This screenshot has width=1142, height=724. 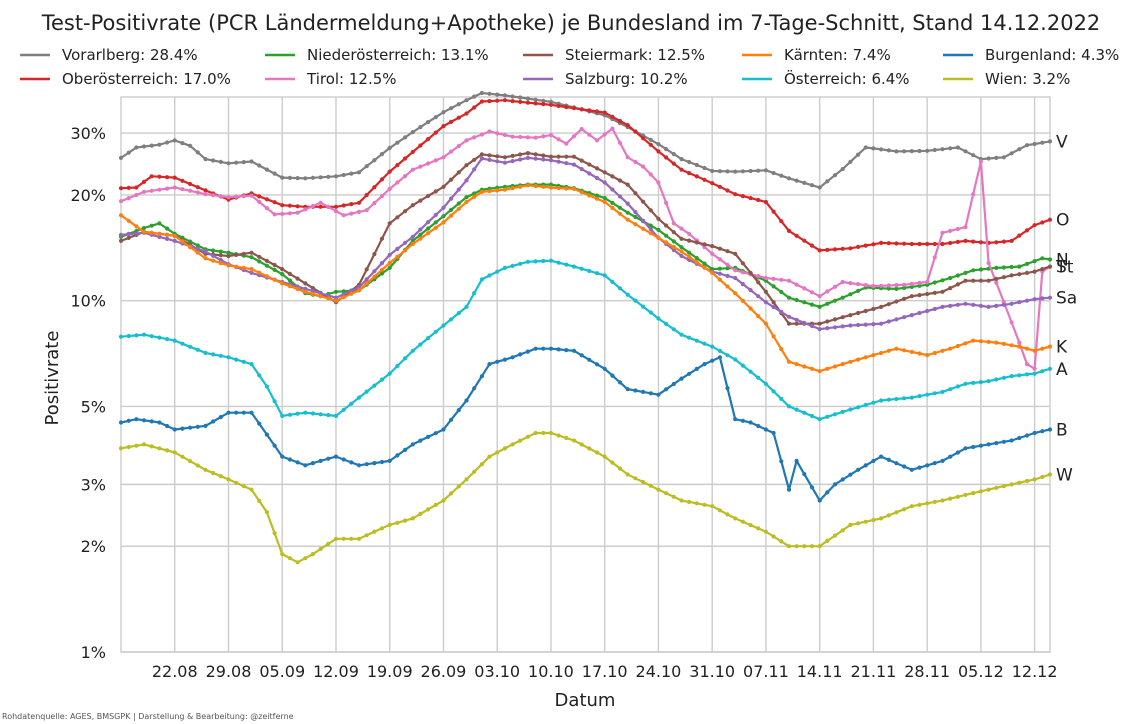 I want to click on legend-item-burgenland: Burgenland: 4.3%, so click(x=1031, y=55).